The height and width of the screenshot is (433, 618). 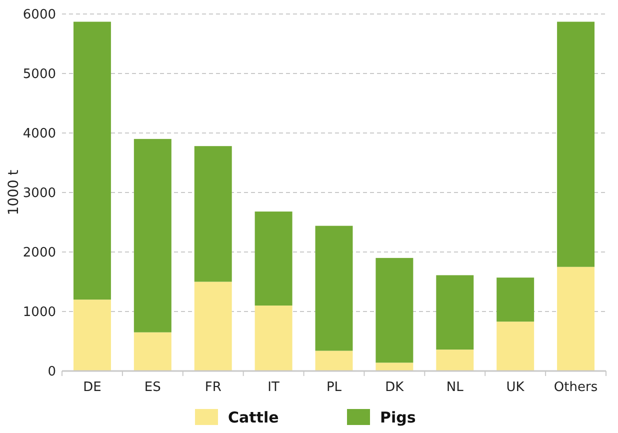 What do you see at coordinates (39, 312) in the screenshot?
I see `y-tick-label: 1000` at bounding box center [39, 312].